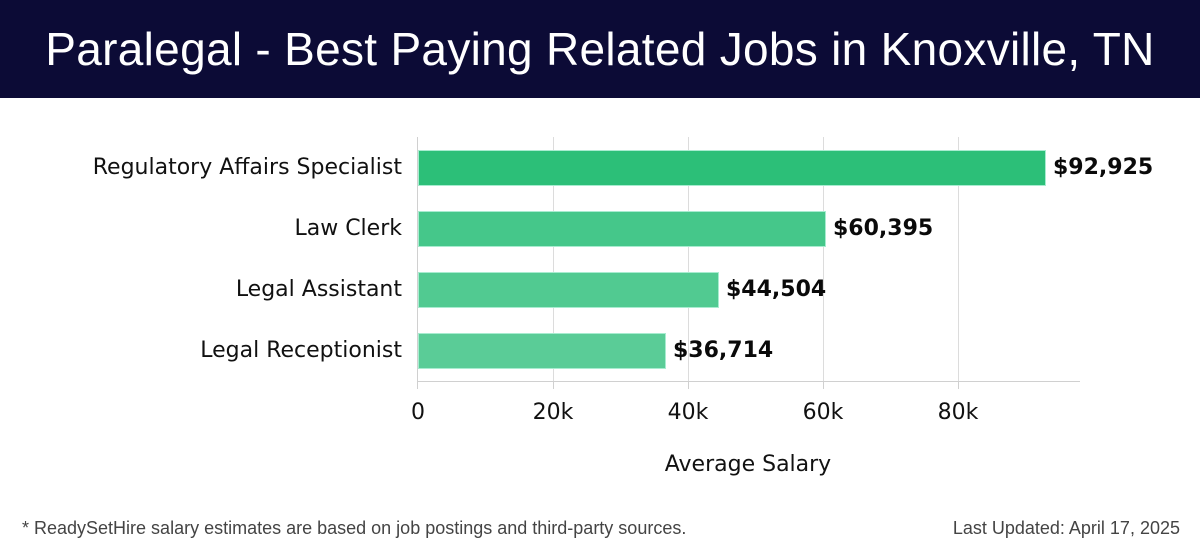  Describe the element at coordinates (723, 350) in the screenshot. I see `value-label: $36,714` at that location.